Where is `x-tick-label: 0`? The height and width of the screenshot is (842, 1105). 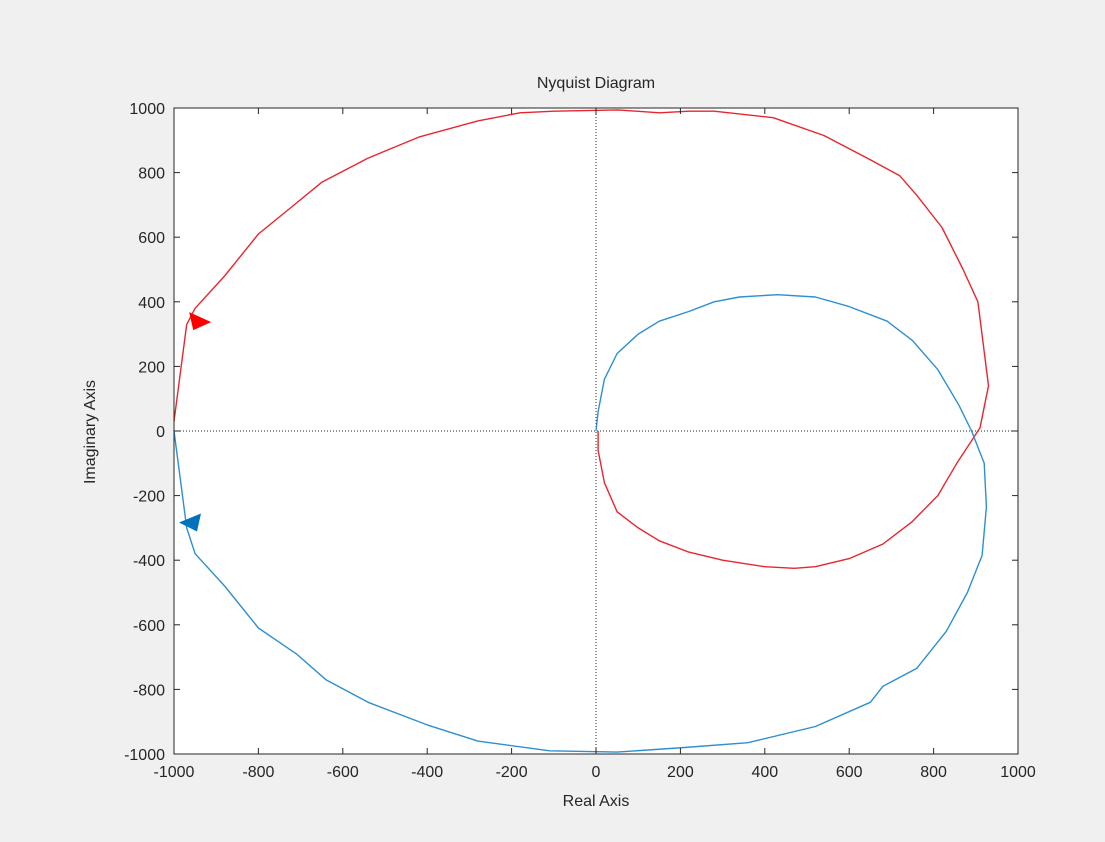 x-tick-label: 0 is located at coordinates (596, 772).